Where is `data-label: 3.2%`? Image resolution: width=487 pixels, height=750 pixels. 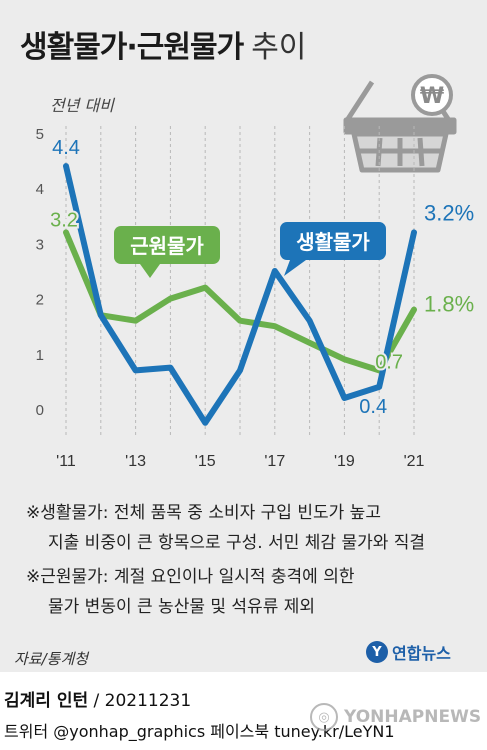
data-label: 3.2% is located at coordinates (449, 212).